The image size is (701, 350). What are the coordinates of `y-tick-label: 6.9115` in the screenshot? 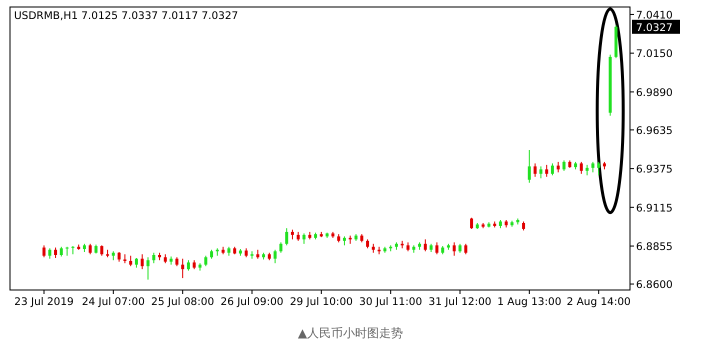 It's located at (654, 208).